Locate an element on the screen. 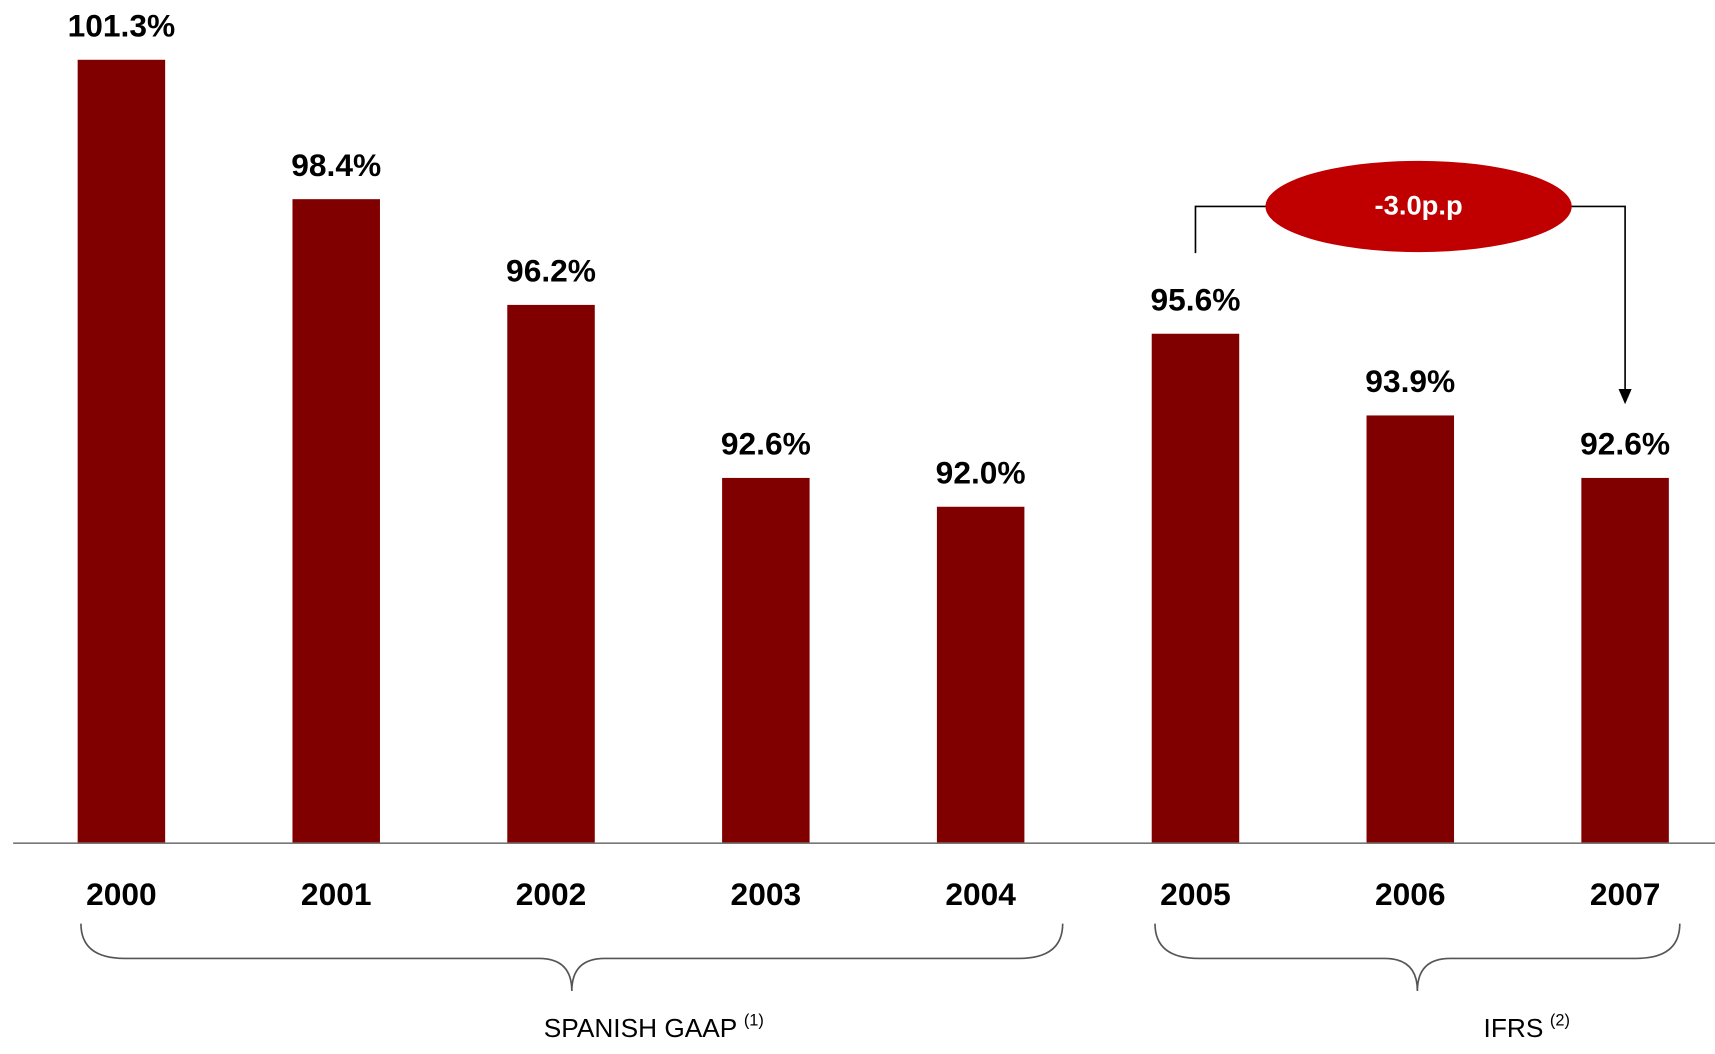 The width and height of the screenshot is (1715, 1054). group-note: (2) is located at coordinates (1560, 1021).